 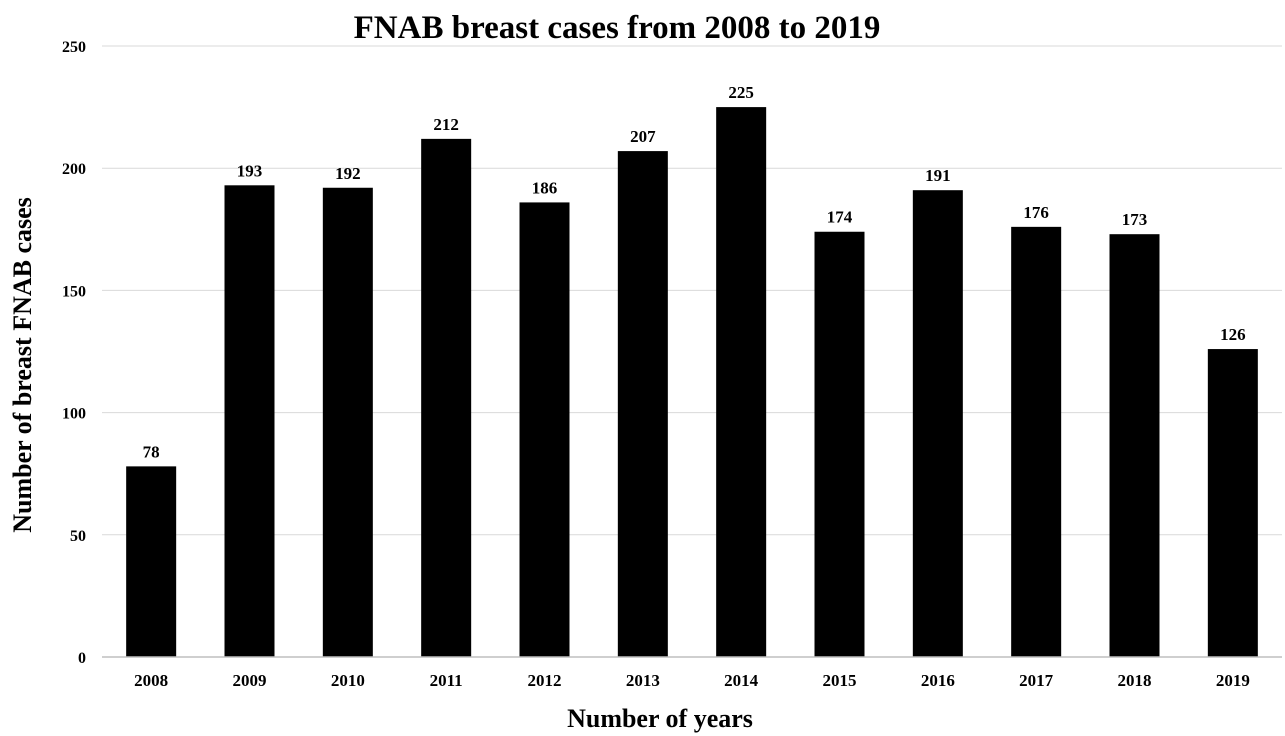 What do you see at coordinates (1036, 212) in the screenshot?
I see `data-label-2017: 176` at bounding box center [1036, 212].